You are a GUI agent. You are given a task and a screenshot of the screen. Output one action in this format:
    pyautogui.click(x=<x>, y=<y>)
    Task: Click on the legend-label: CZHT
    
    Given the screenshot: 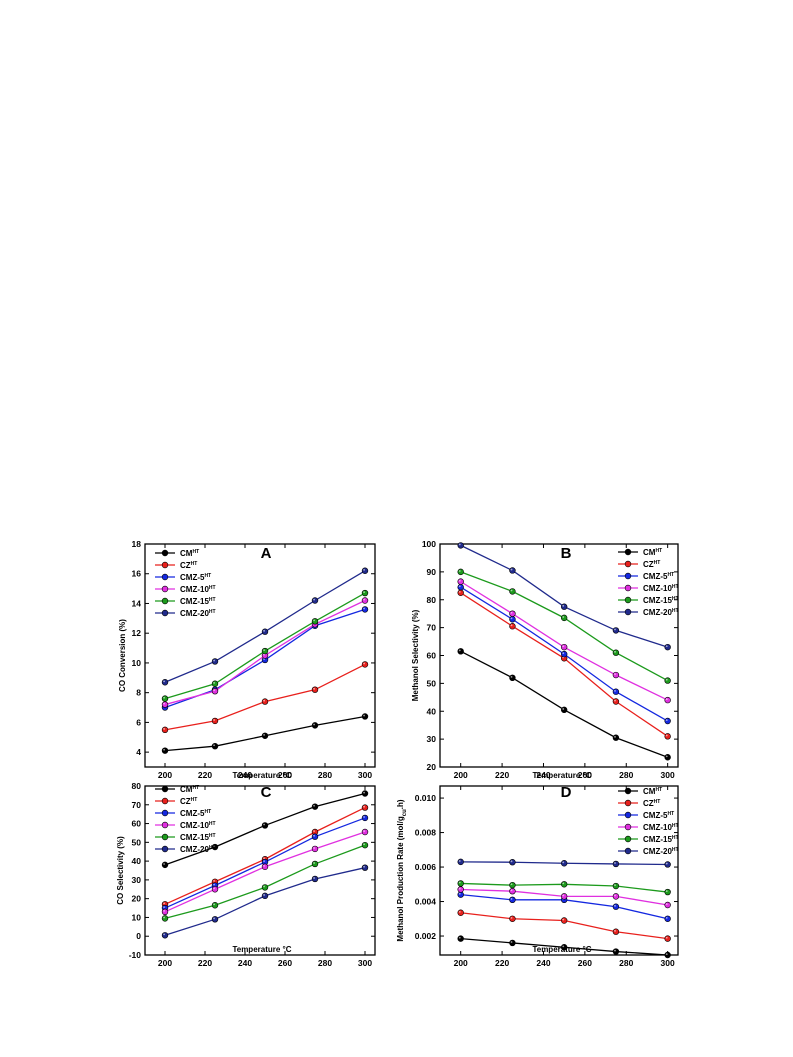 What is the action you would take?
    pyautogui.click(x=188, y=565)
    